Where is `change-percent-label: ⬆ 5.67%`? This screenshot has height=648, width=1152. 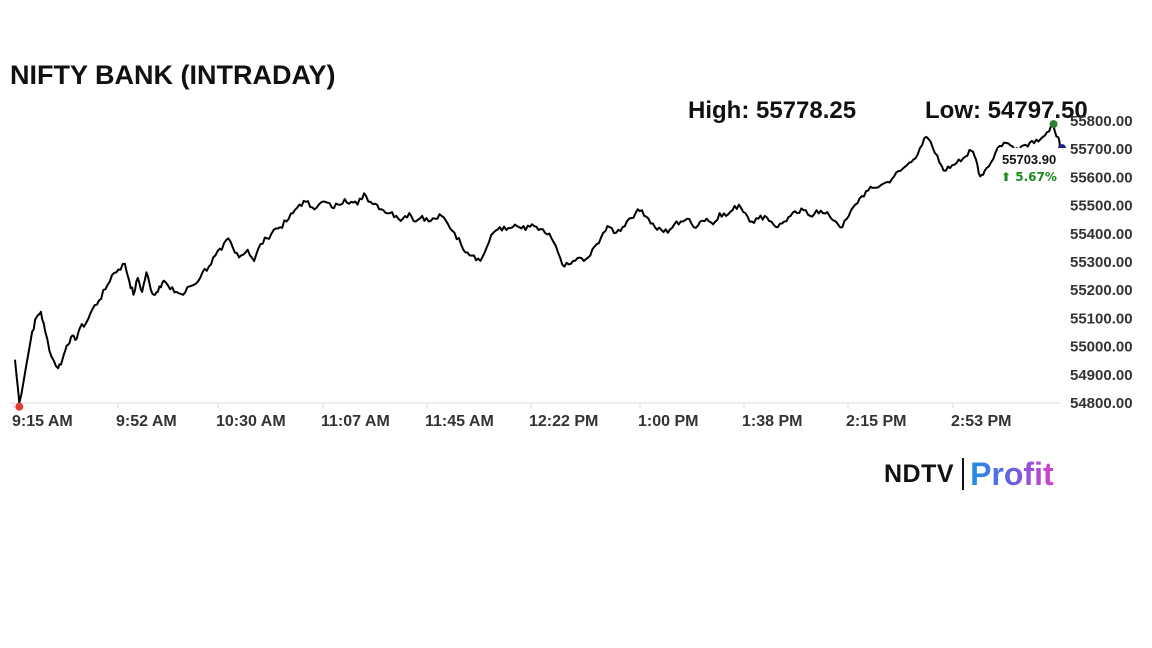 change-percent-label: ⬆ 5.67% is located at coordinates (1029, 177).